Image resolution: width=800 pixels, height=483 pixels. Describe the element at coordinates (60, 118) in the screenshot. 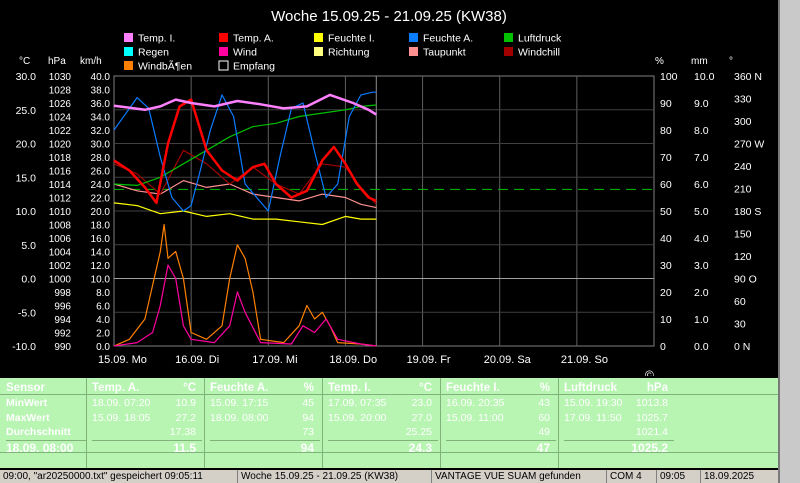

I see `tick-pressure-3: 1024` at that location.